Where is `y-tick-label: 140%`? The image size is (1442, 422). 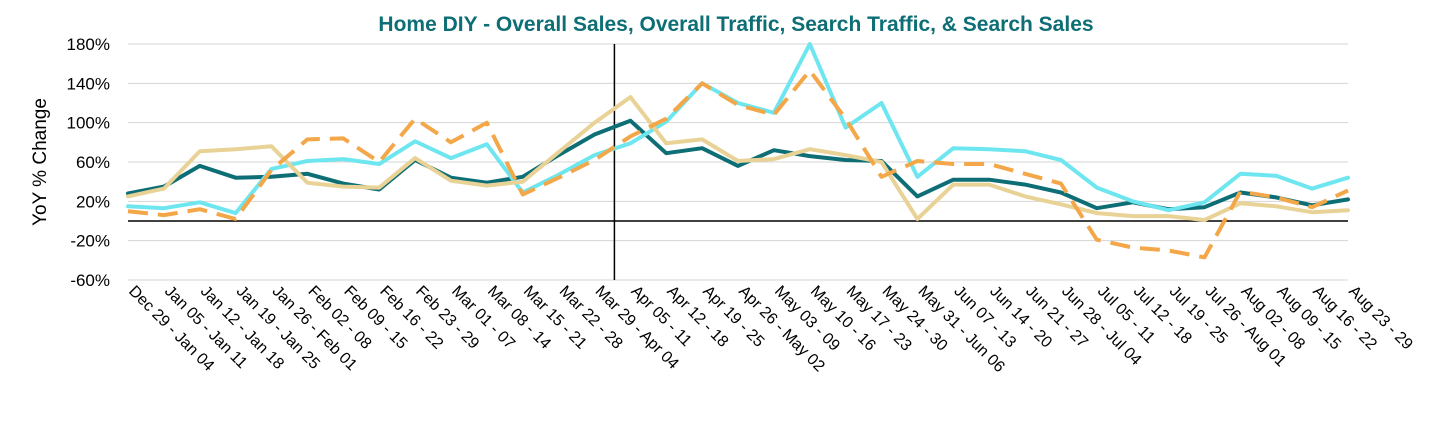 y-tick-label: 140% is located at coordinates (88, 83).